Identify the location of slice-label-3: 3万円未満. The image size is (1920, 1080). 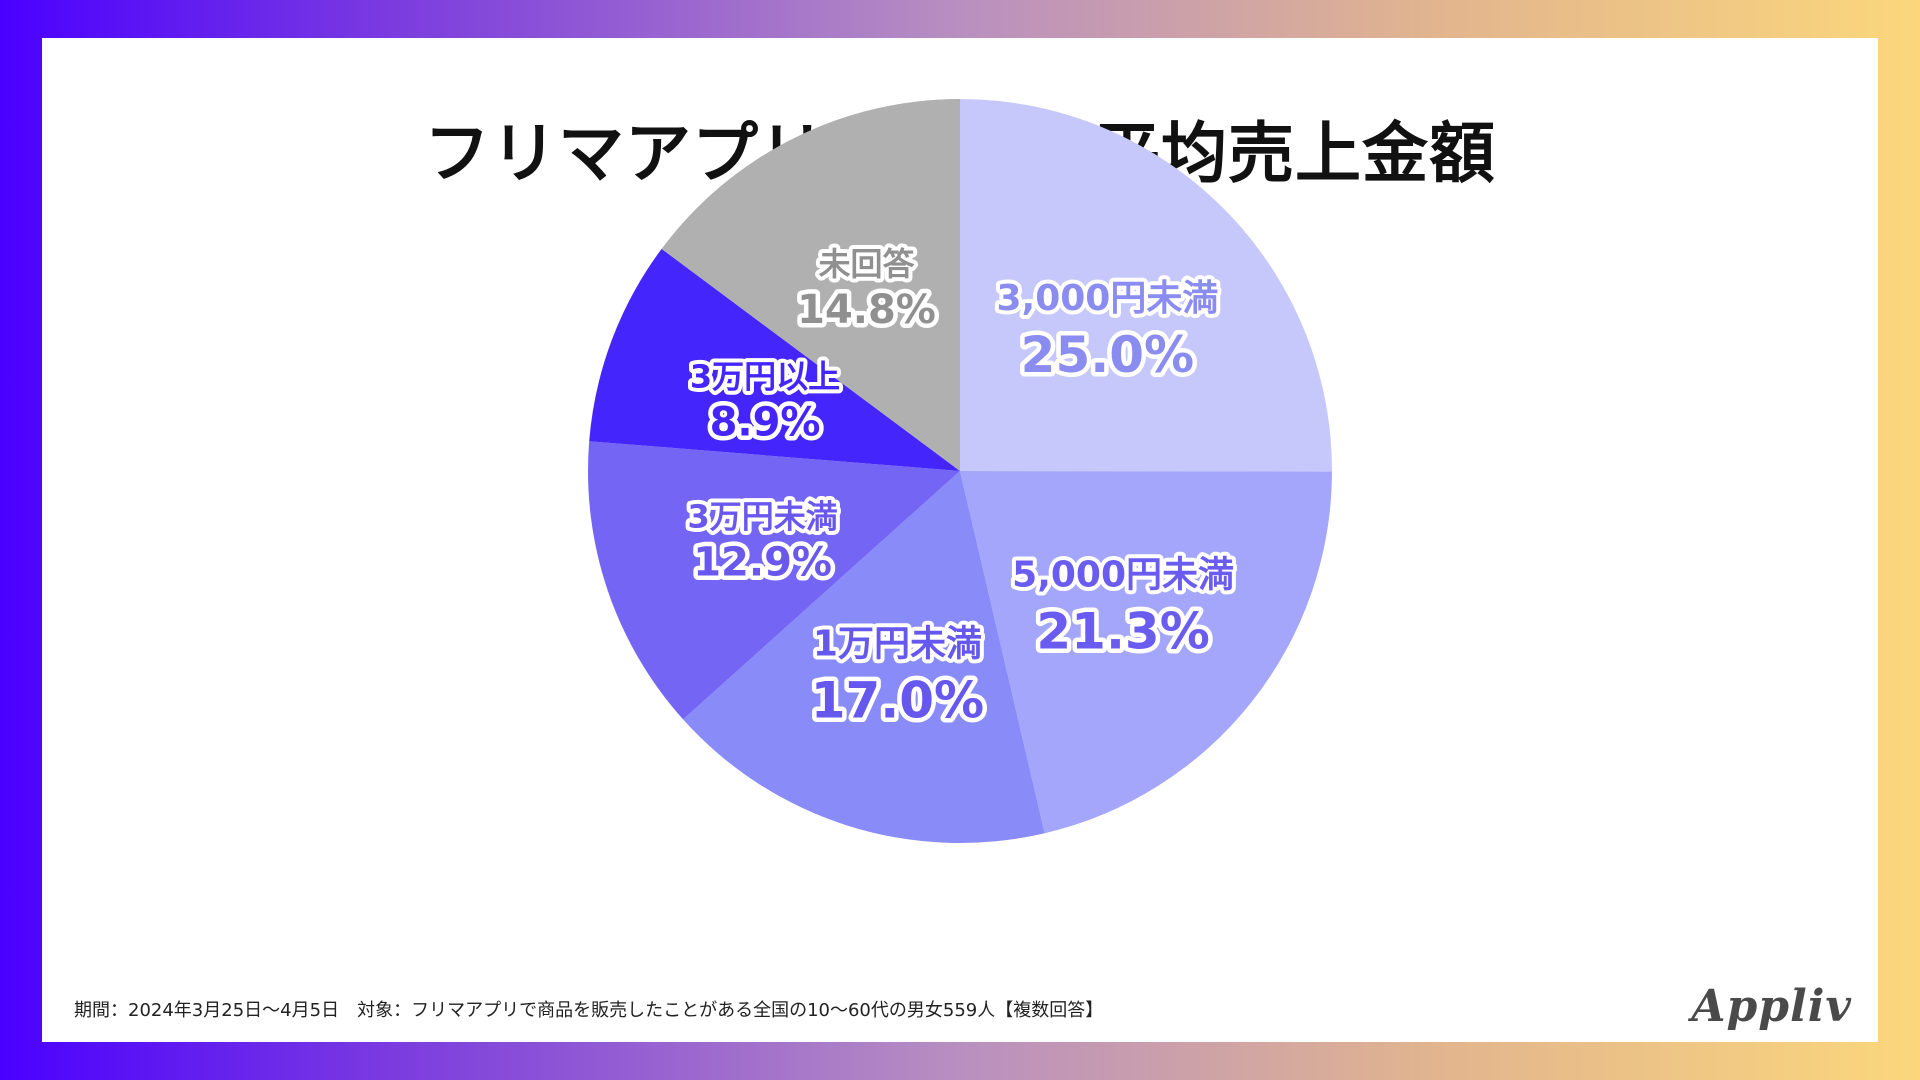
(762, 517).